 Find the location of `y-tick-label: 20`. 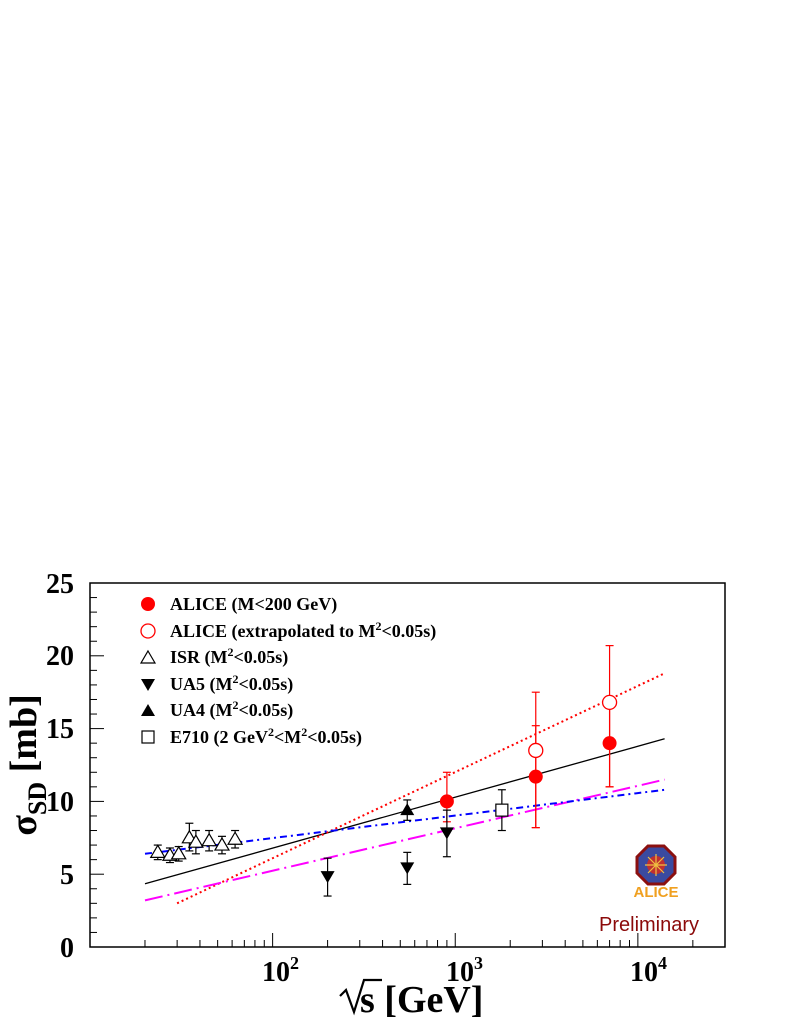

y-tick-label: 20 is located at coordinates (60, 656).